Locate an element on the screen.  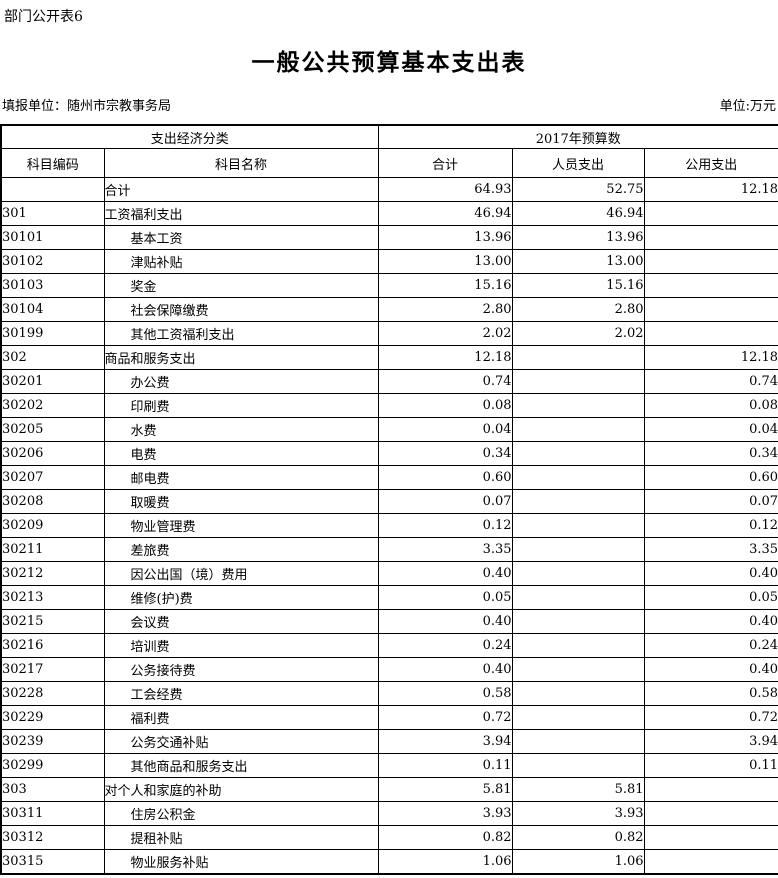
cell-subject-code: 30217 is located at coordinates (52, 669).